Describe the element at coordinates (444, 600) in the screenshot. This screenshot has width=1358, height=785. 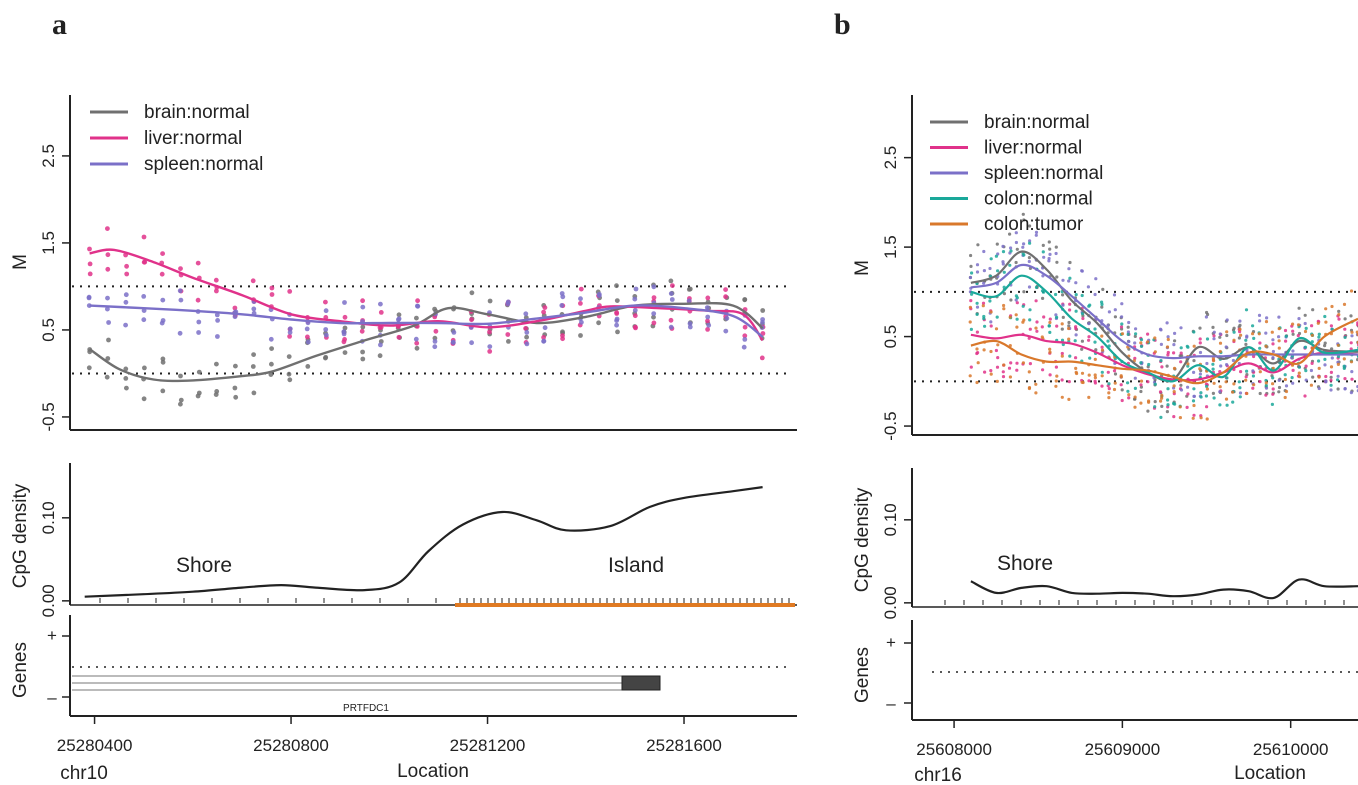
I see `a-d-cpg-rug` at that location.